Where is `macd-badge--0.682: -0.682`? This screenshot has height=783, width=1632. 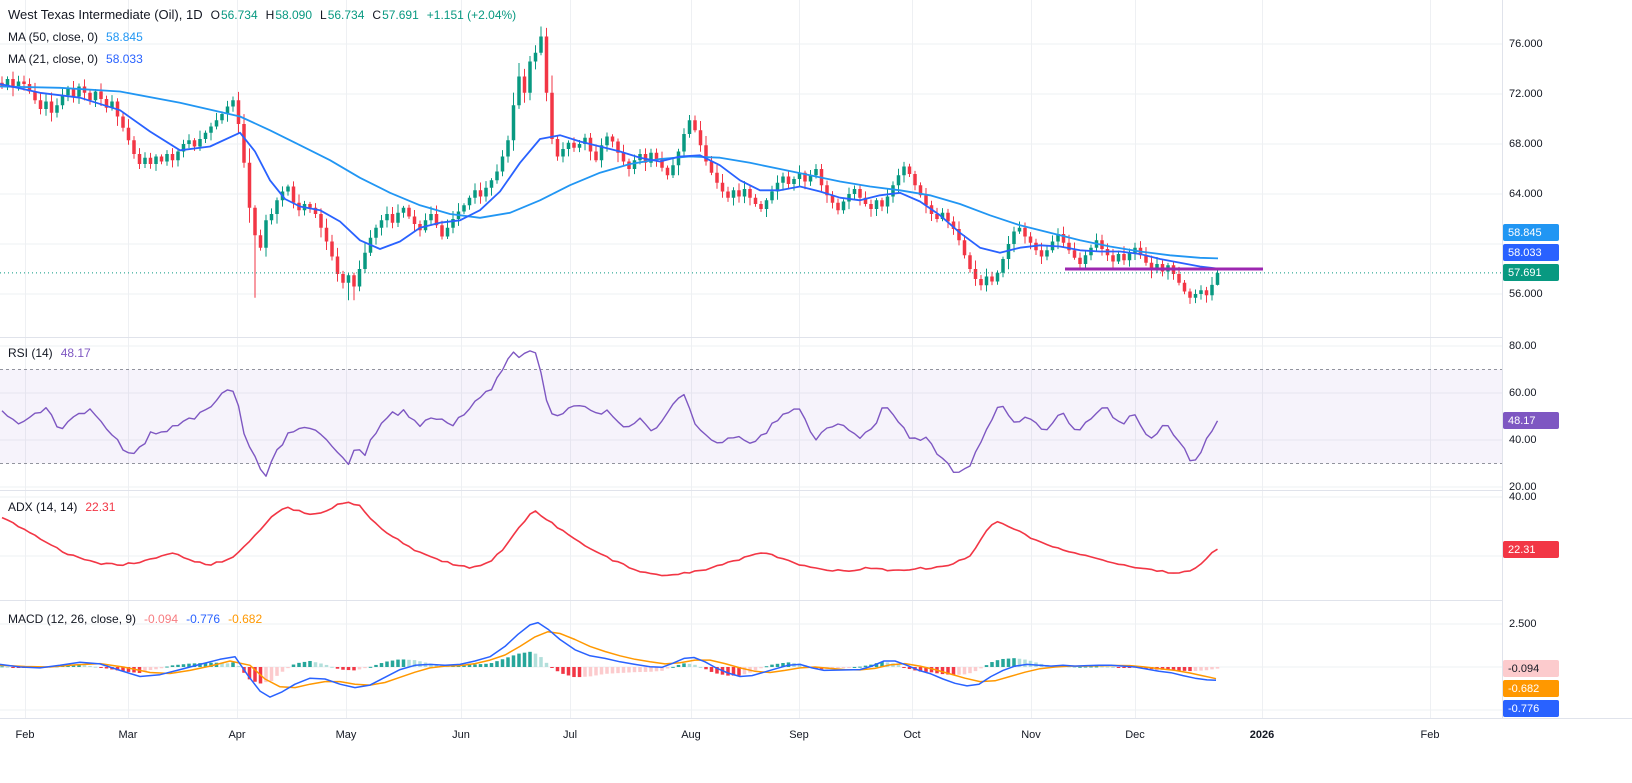 macd-badge--0.682: -0.682 is located at coordinates (1531, 689).